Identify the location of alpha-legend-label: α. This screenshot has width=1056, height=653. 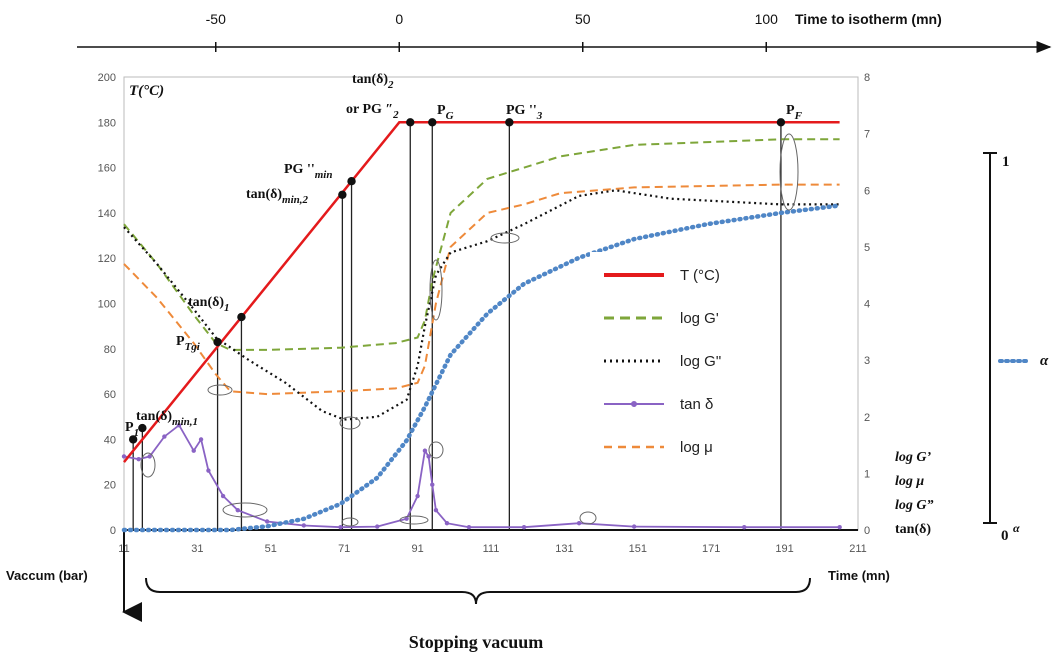
(1044, 361).